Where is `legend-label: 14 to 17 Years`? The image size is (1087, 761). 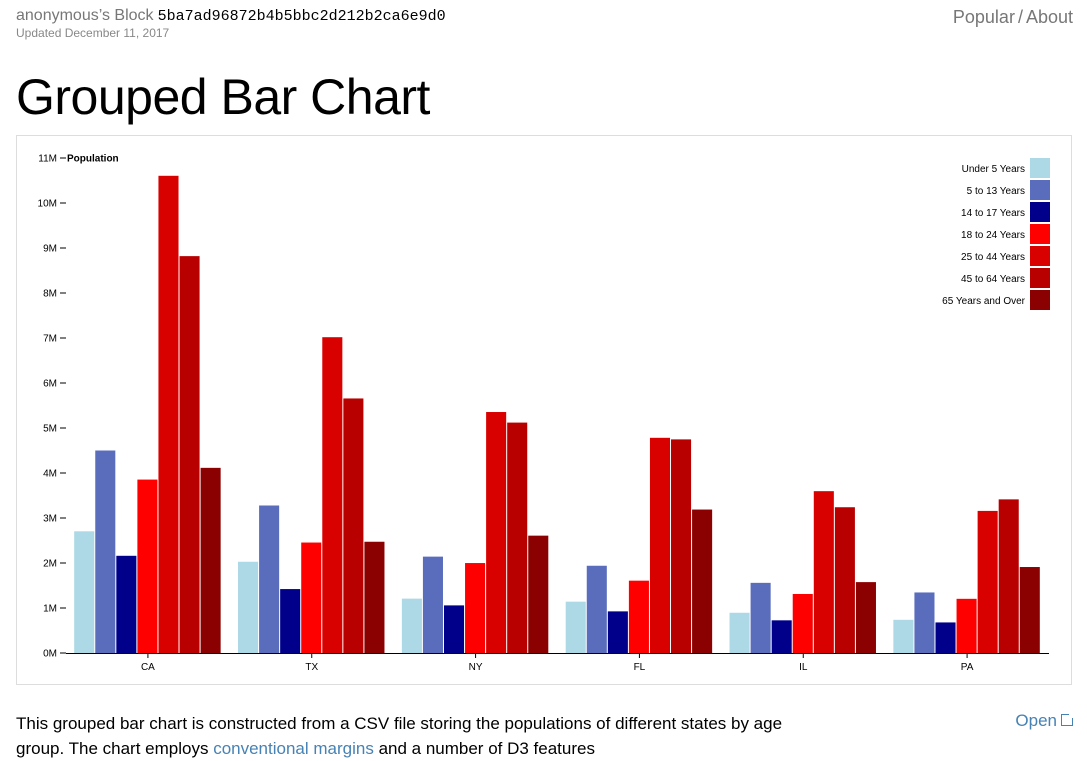 legend-label: 14 to 17 Years is located at coordinates (993, 213).